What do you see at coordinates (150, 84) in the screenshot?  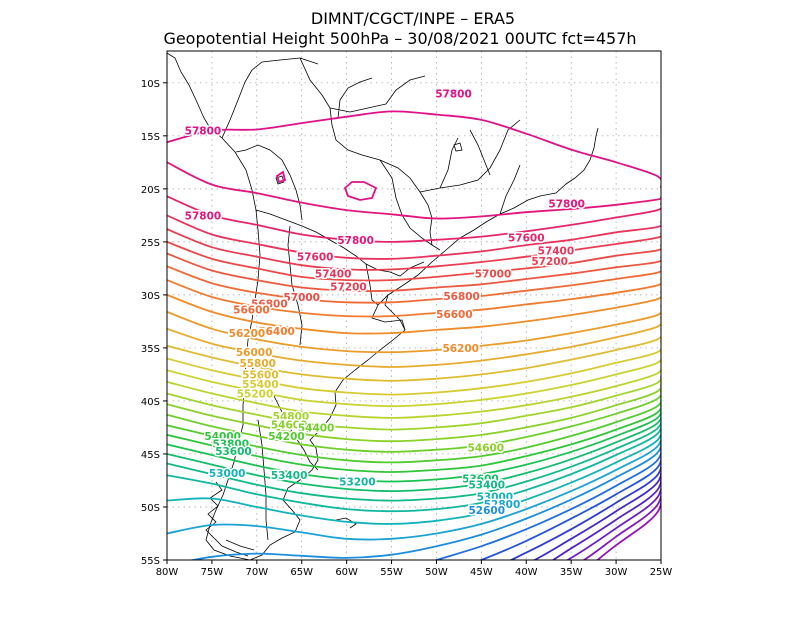 I see `y-tick-label: 10S` at bounding box center [150, 84].